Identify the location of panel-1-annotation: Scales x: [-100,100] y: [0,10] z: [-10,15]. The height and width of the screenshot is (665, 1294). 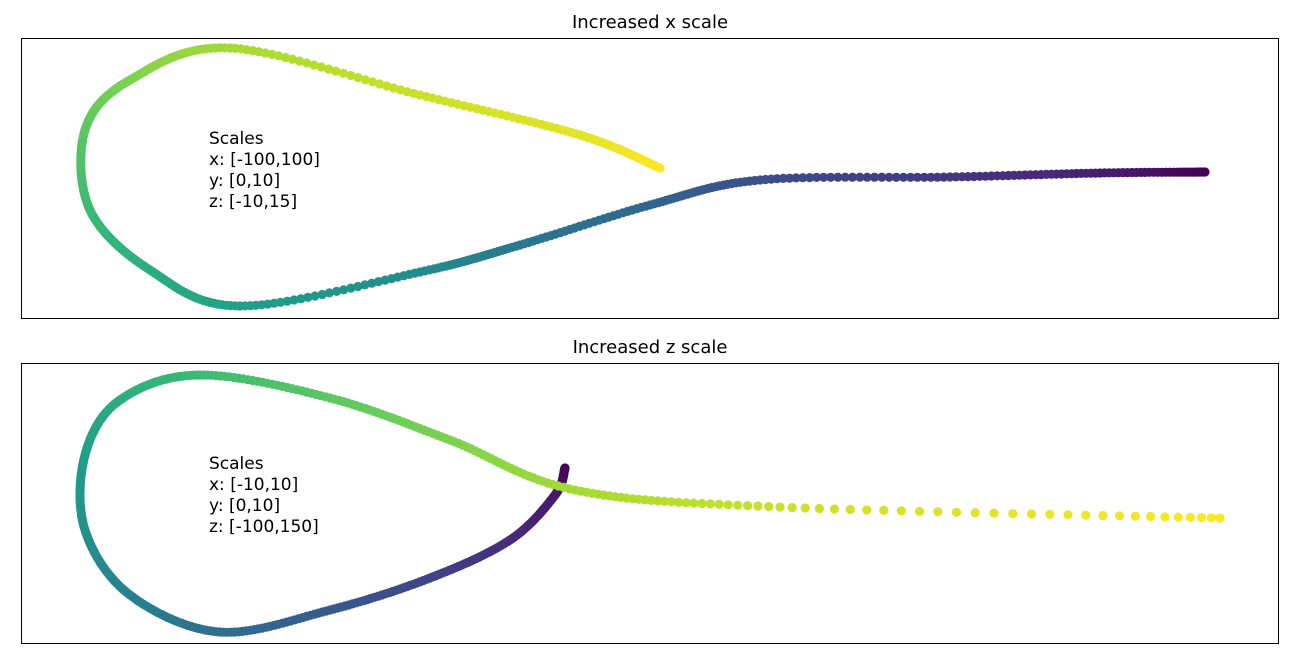
(264, 171).